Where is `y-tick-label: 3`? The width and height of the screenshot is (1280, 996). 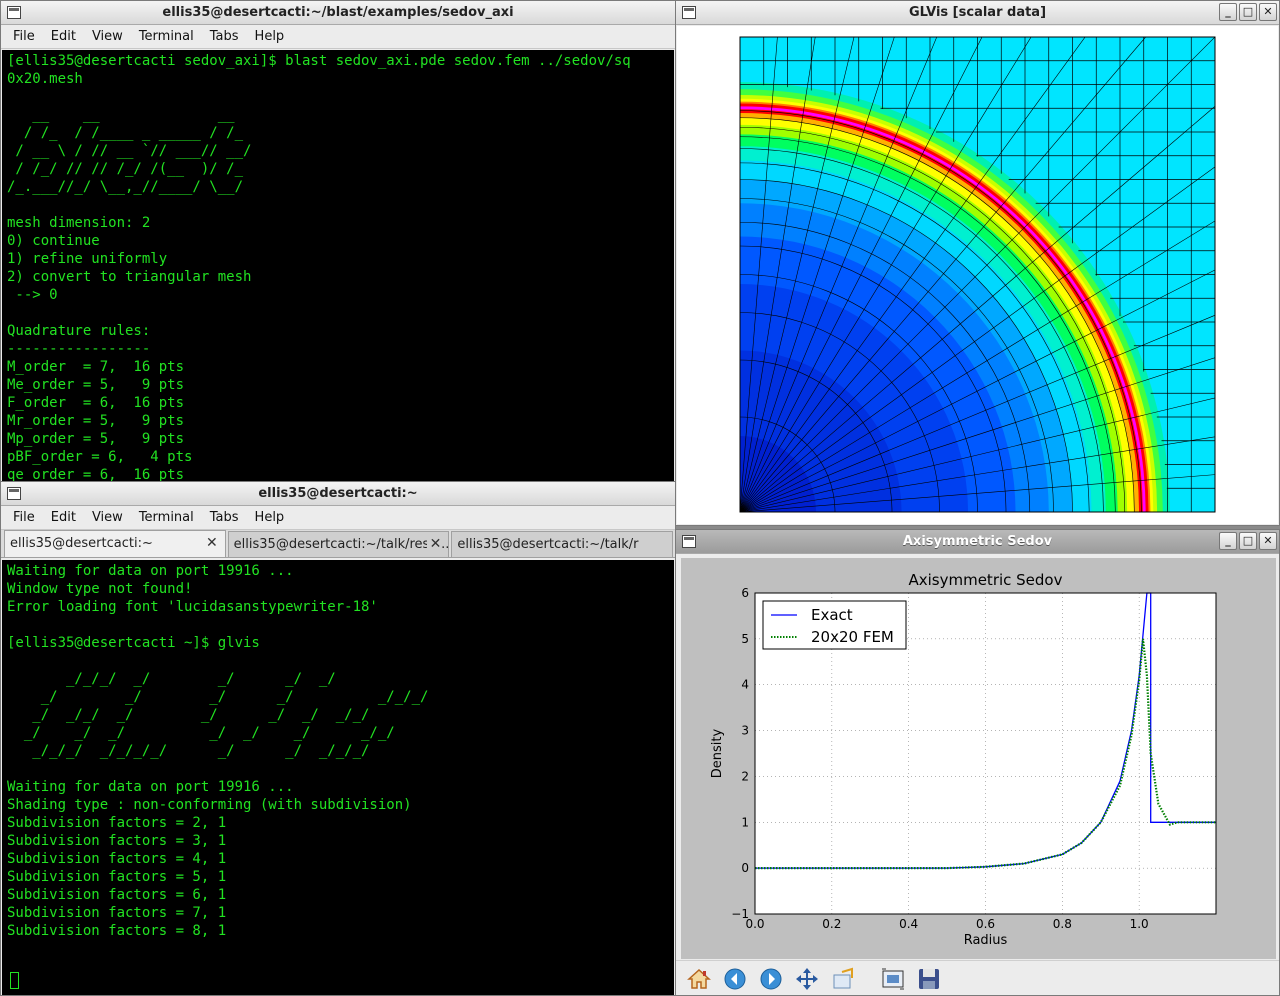
y-tick-label: 3 is located at coordinates (745, 731).